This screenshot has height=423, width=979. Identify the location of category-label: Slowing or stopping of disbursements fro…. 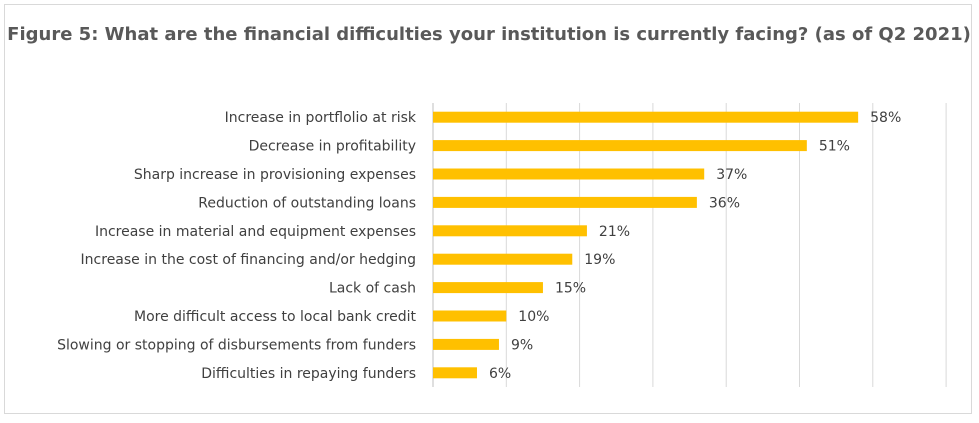
(236, 345).